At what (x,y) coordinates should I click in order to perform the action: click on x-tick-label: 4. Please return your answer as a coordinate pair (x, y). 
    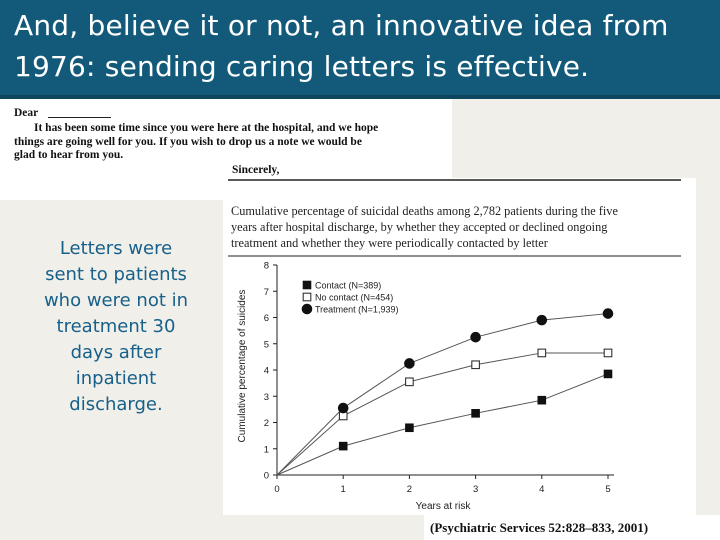
    Looking at the image, I should click on (541, 489).